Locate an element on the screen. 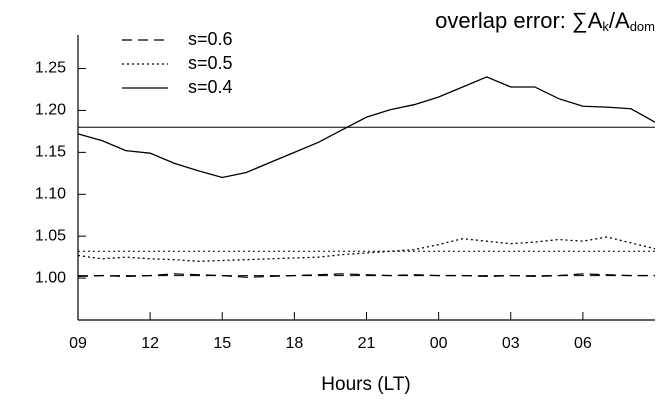 The image size is (665, 406). x-tick-label: 00 is located at coordinates (439, 343).